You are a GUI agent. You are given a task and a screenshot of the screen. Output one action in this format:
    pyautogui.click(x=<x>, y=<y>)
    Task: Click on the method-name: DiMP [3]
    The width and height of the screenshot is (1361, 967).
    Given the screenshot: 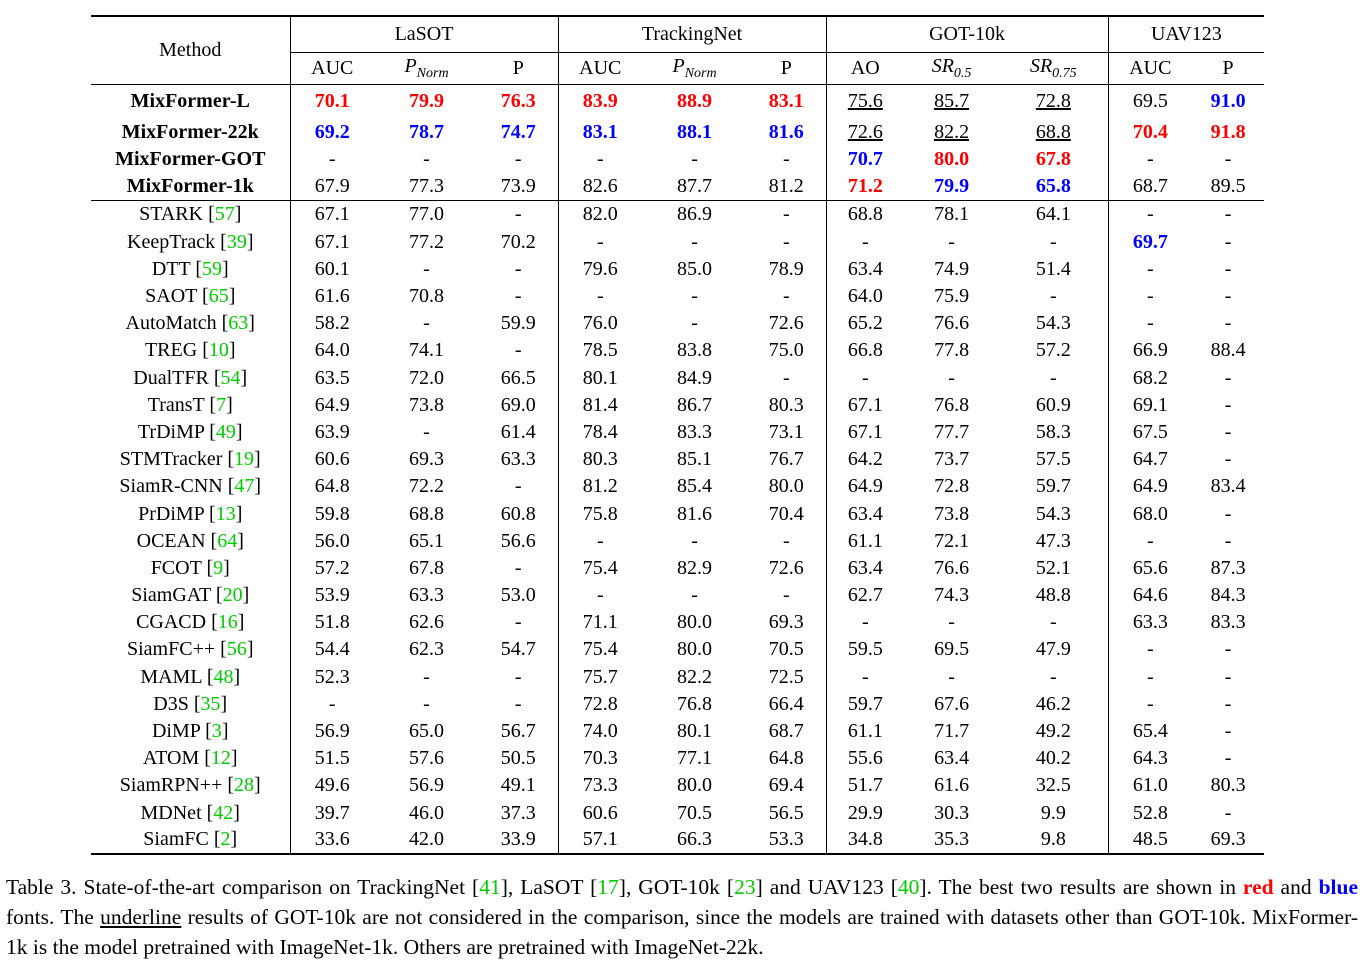 What is the action you would take?
    pyautogui.click(x=190, y=731)
    